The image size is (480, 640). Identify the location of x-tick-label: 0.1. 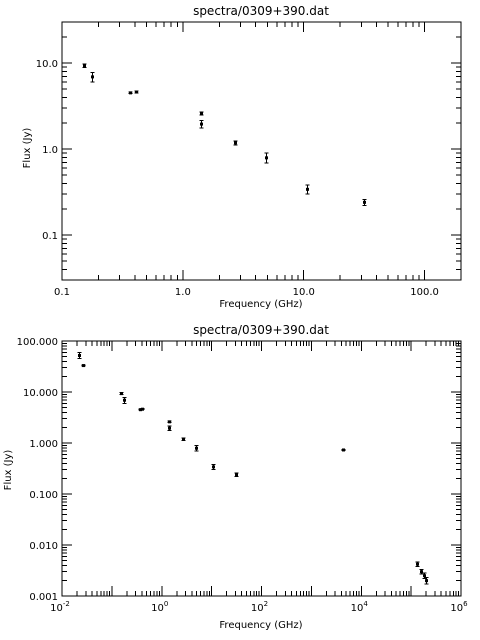
(62, 292).